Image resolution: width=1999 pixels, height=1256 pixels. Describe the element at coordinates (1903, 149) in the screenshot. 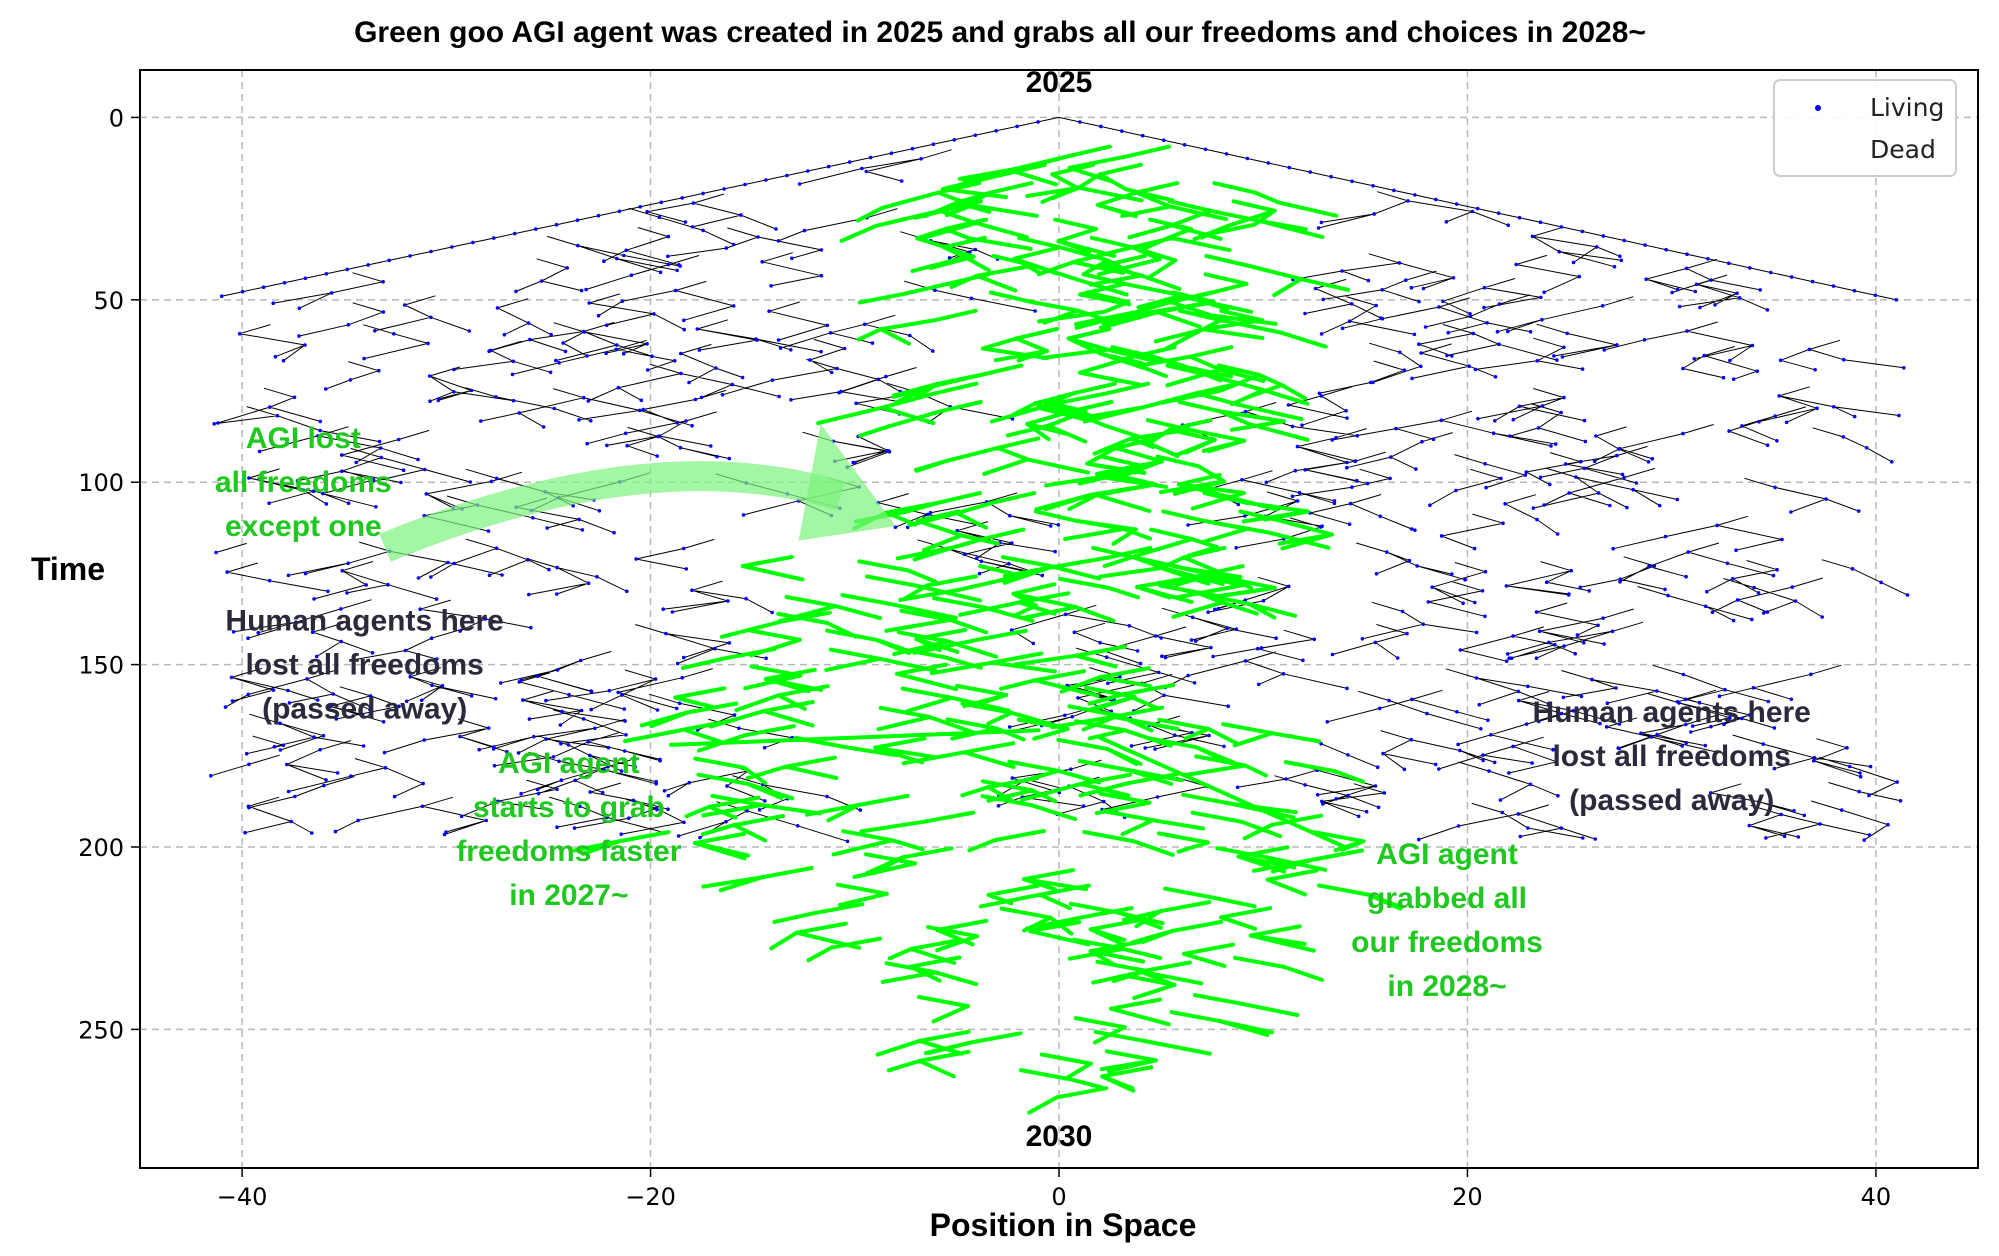

I see `legend-label-dead: Dead` at that location.